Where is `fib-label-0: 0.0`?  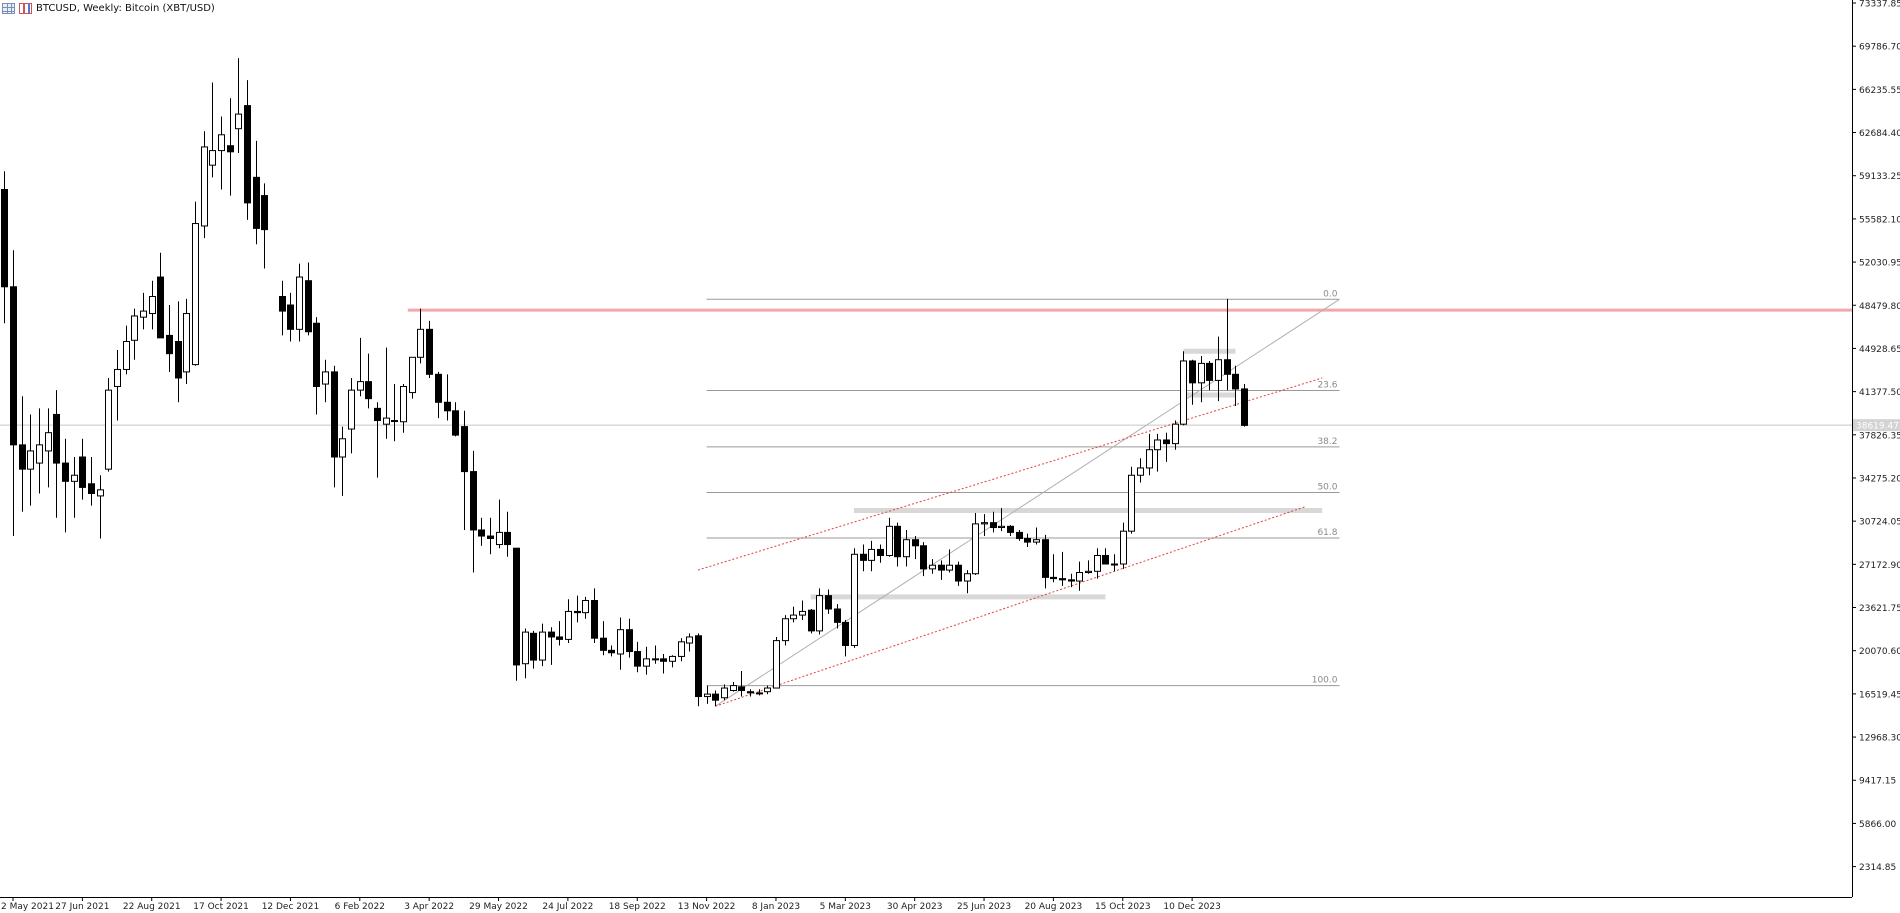
fib-label-0: 0.0 is located at coordinates (1330, 294).